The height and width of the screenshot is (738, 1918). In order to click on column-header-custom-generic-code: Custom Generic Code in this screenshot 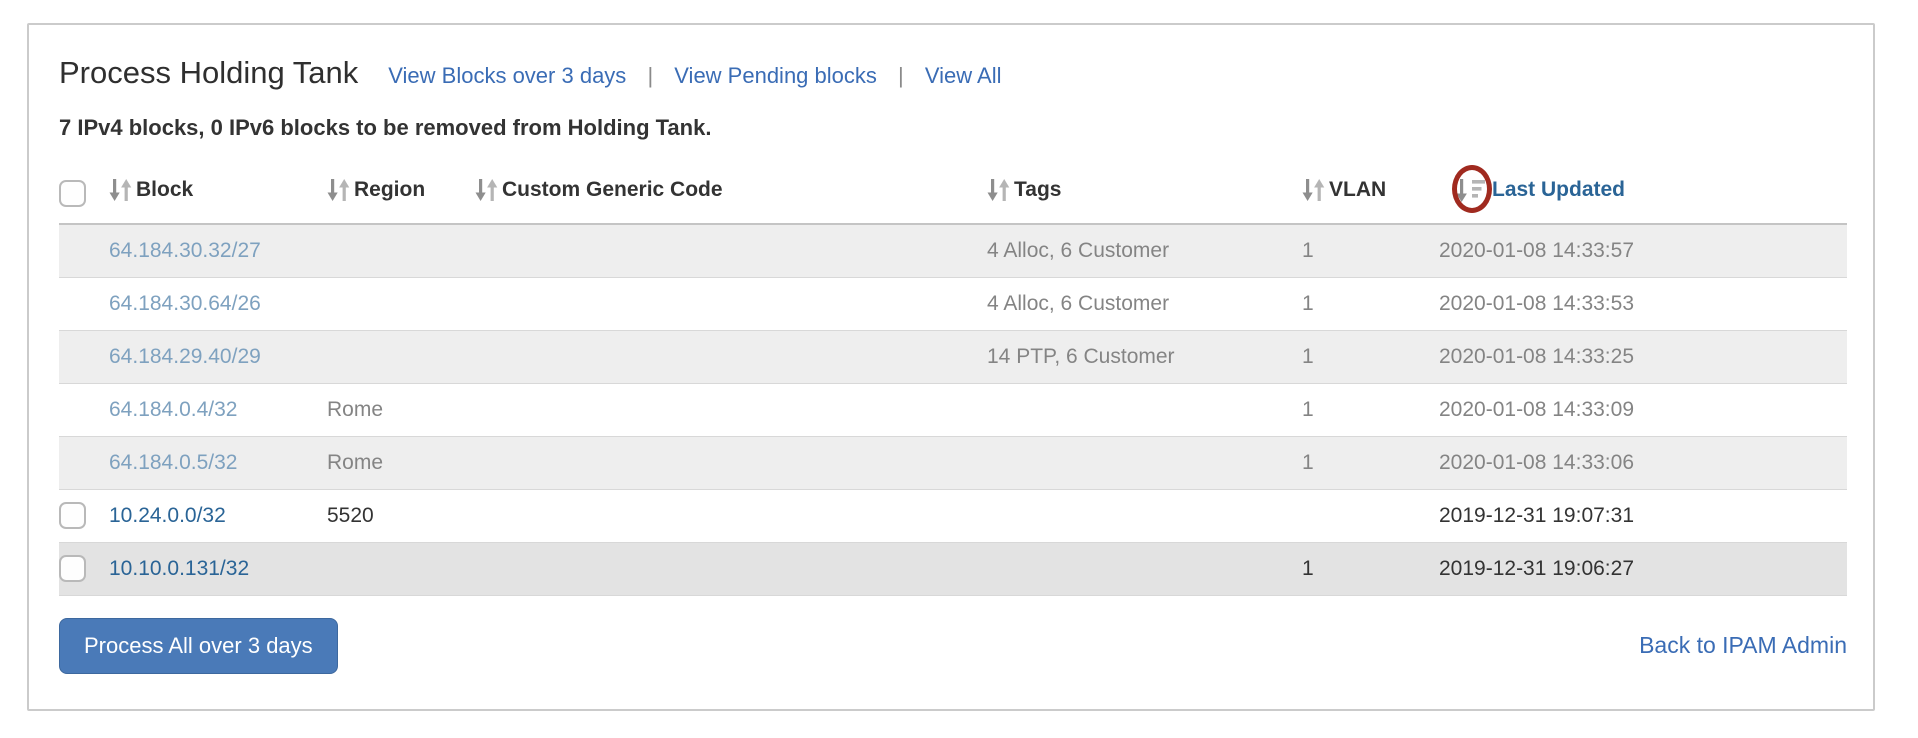, I will do `click(731, 190)`.